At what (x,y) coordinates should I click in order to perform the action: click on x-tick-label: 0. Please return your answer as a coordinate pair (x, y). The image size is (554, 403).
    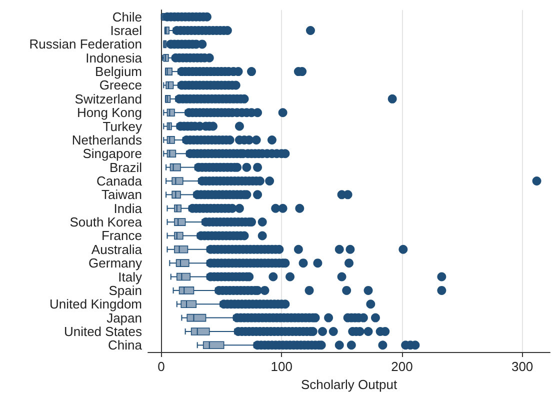
    Looking at the image, I should click on (161, 366).